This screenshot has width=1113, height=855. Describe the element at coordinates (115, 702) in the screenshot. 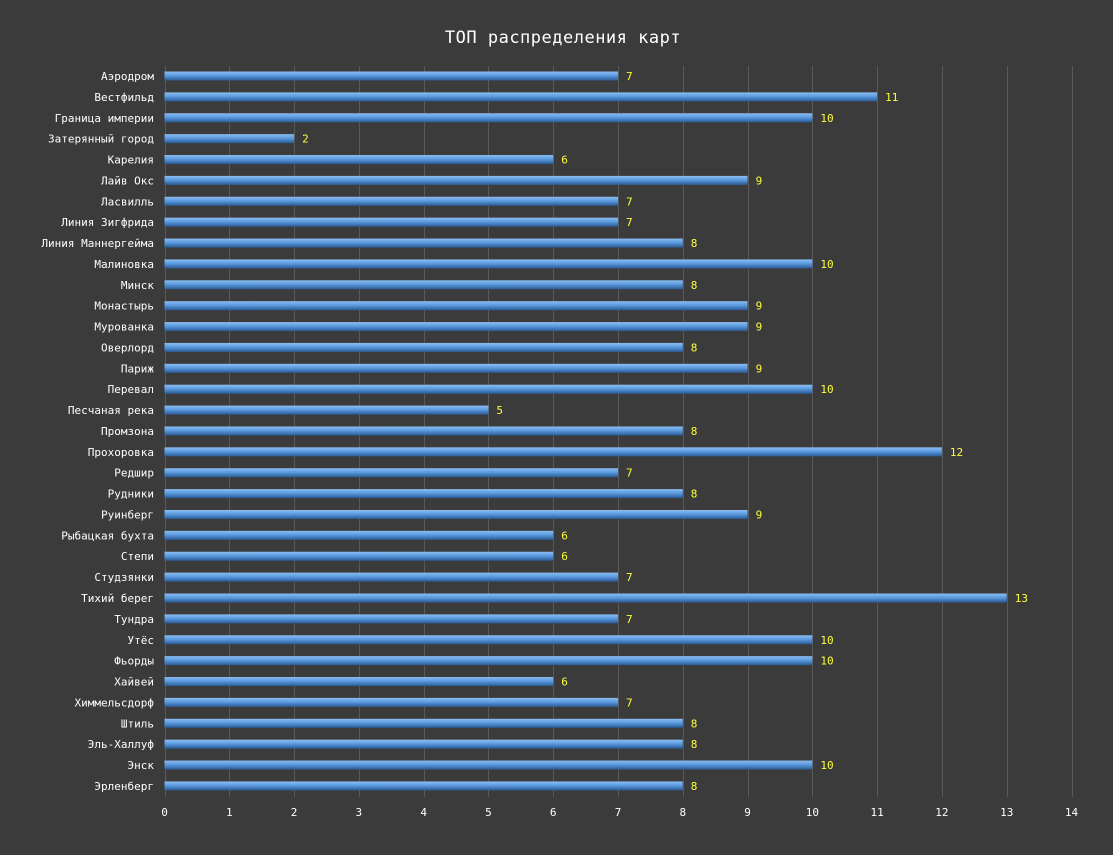

I see `category-label: Химмельсдорф` at that location.